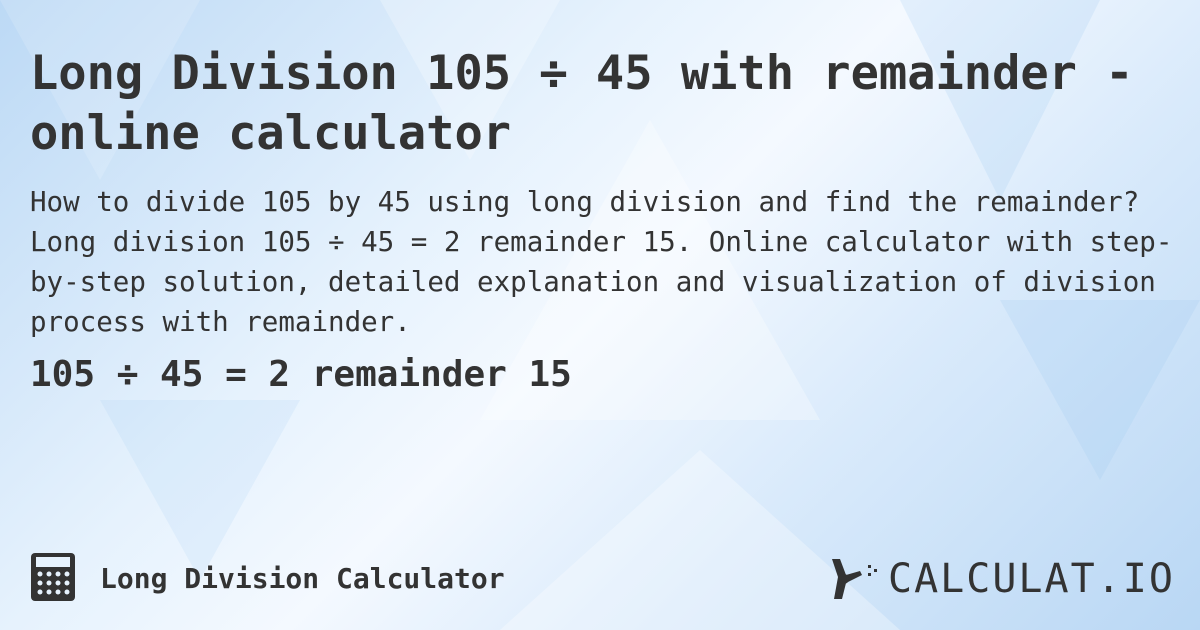  I want to click on logo-text: CALCULAT.IO, so click(1031, 579).